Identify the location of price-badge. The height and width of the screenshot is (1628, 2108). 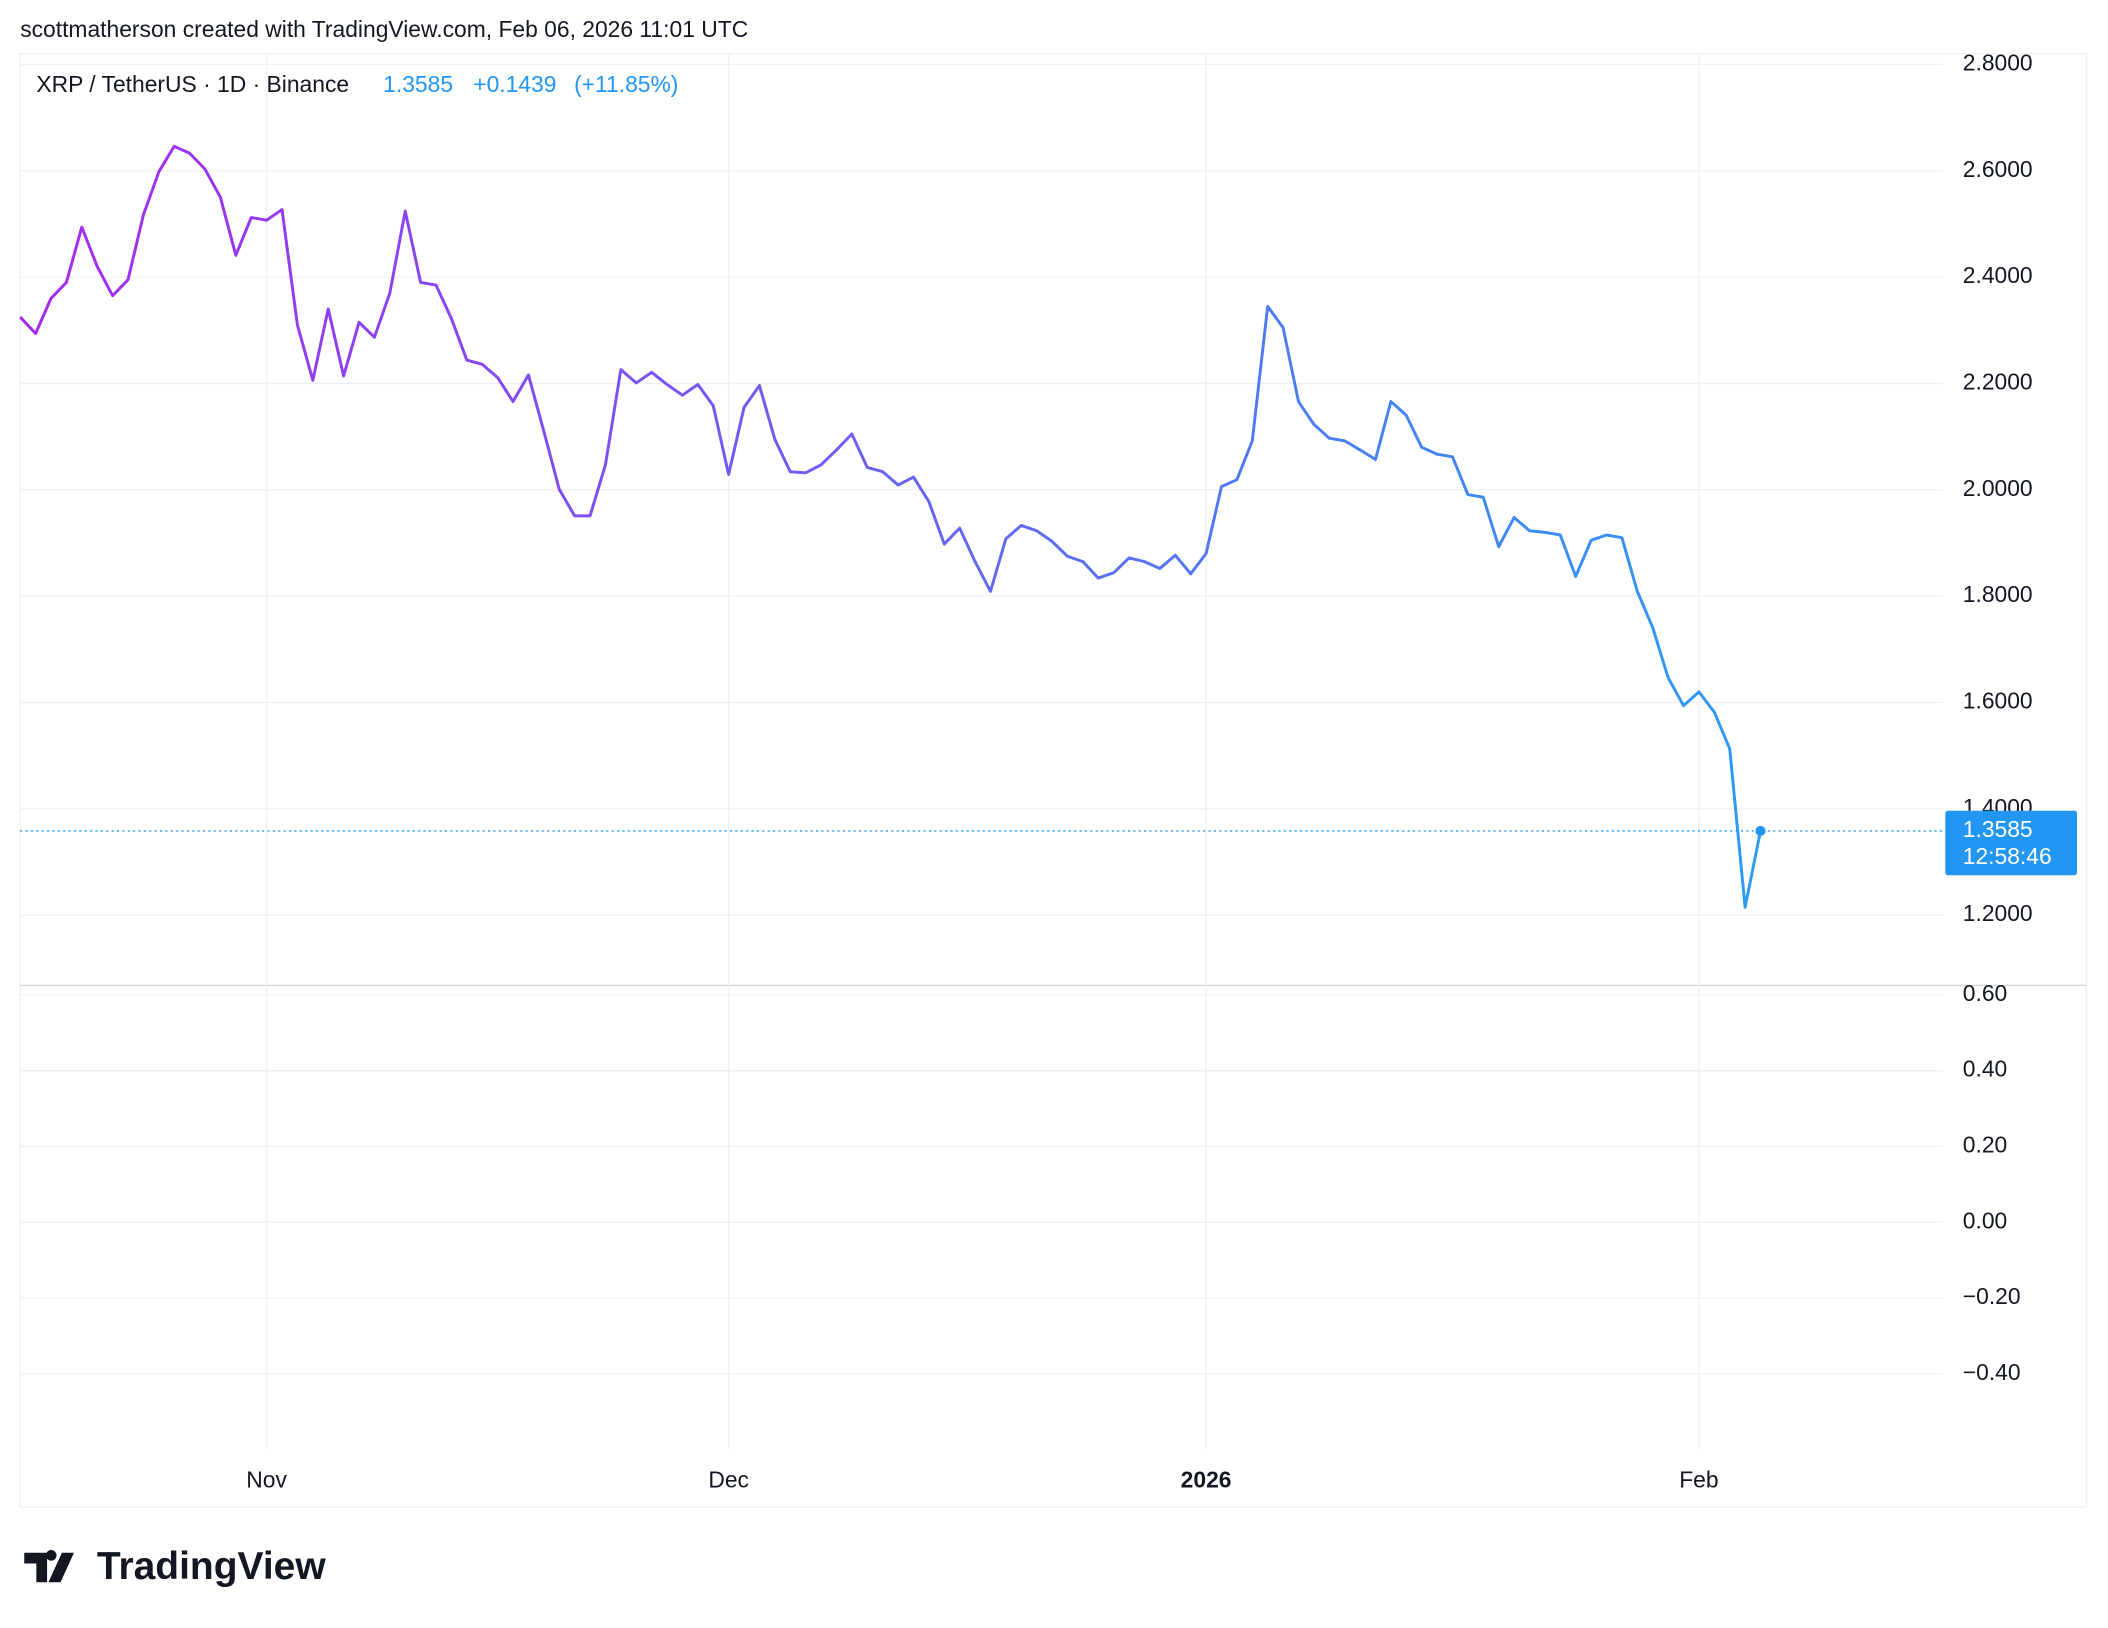
(2011, 843).